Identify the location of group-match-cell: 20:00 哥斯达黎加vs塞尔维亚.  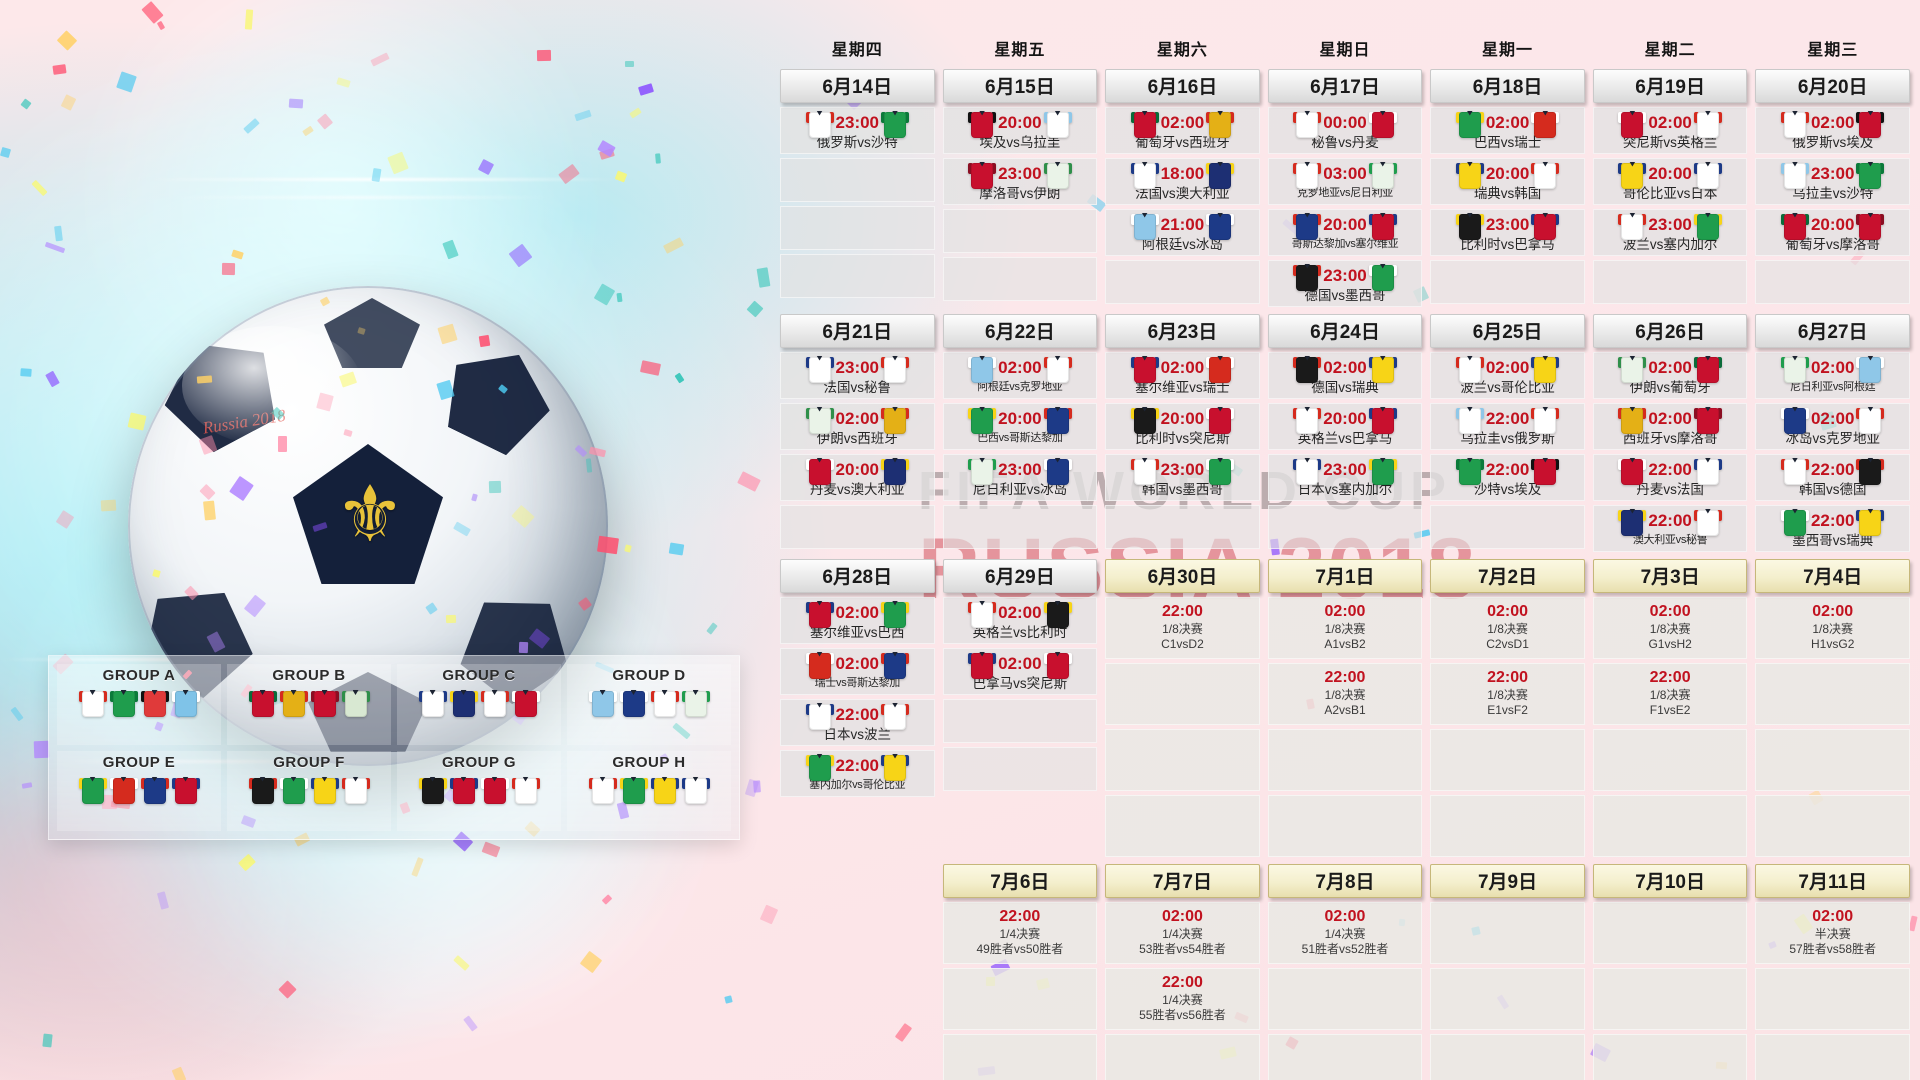
(1345, 232).